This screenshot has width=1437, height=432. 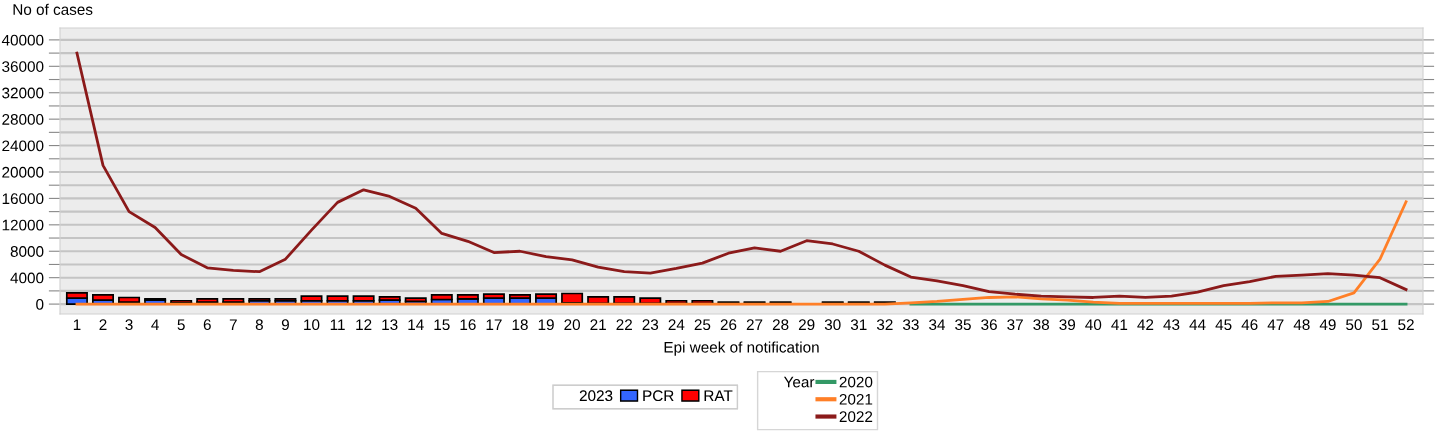 I want to click on y-tick-label: 40000, so click(x=22, y=40).